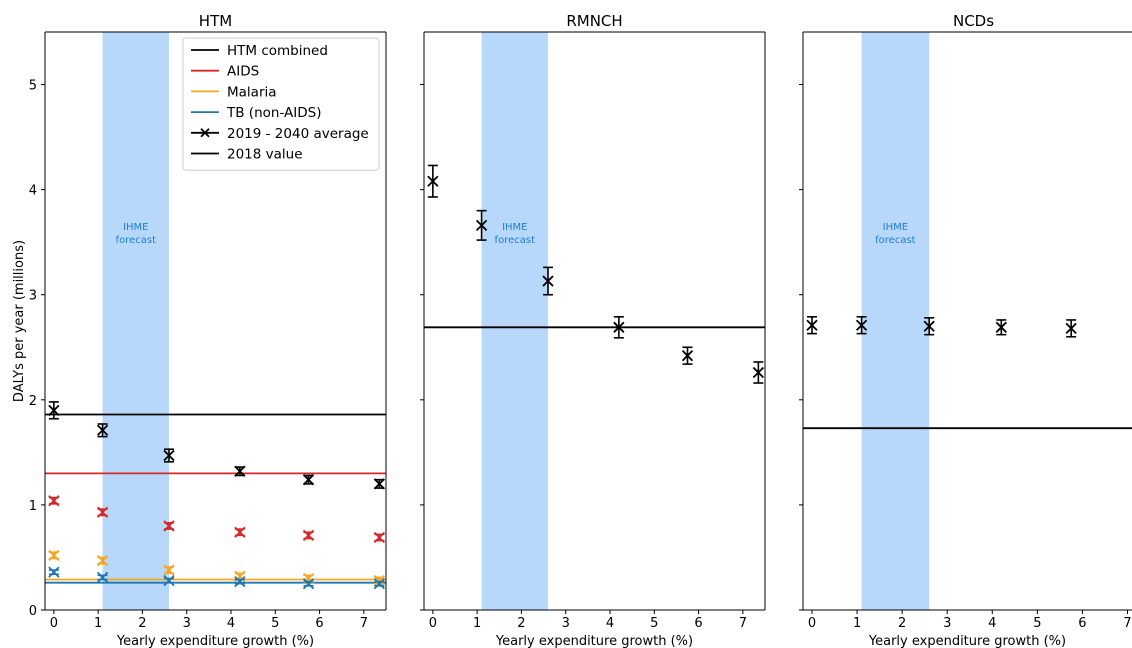 Image resolution: width=1132 pixels, height=648 pixels. Describe the element at coordinates (33, 296) in the screenshot. I see `y-tick-label: 3` at that location.